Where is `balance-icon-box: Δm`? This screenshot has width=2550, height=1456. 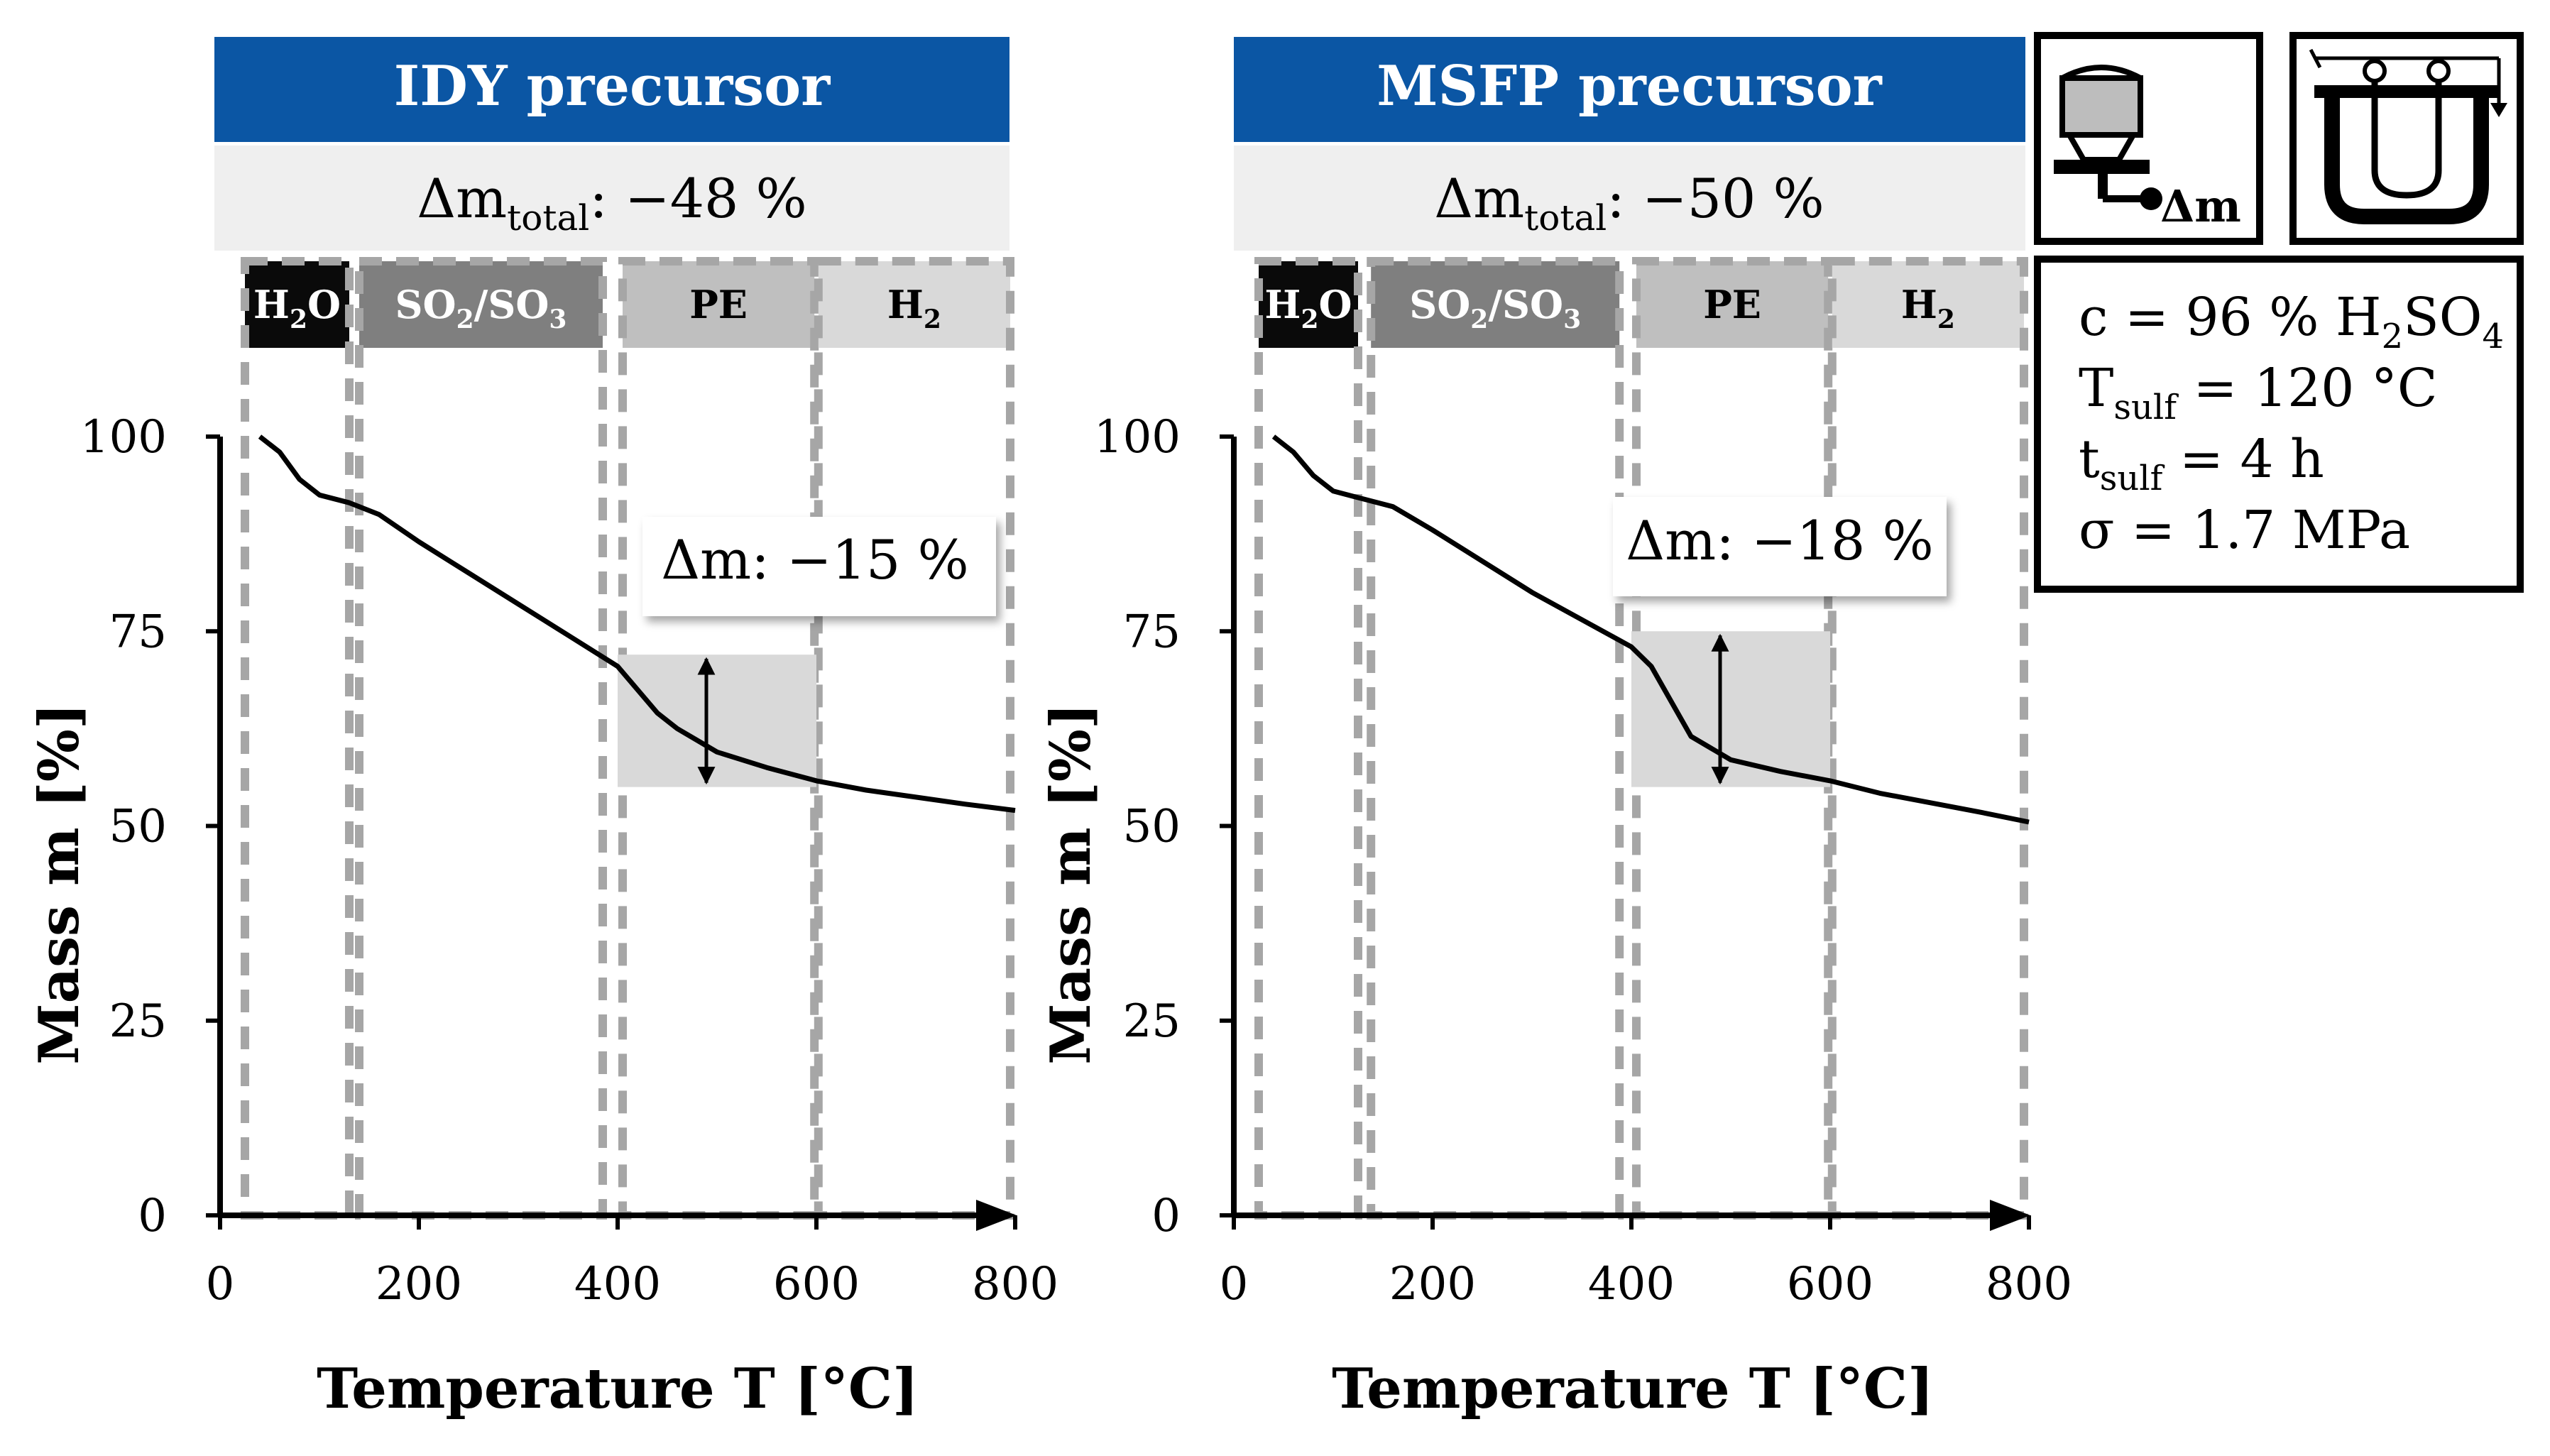
balance-icon-box: Δm is located at coordinates (2148, 138).